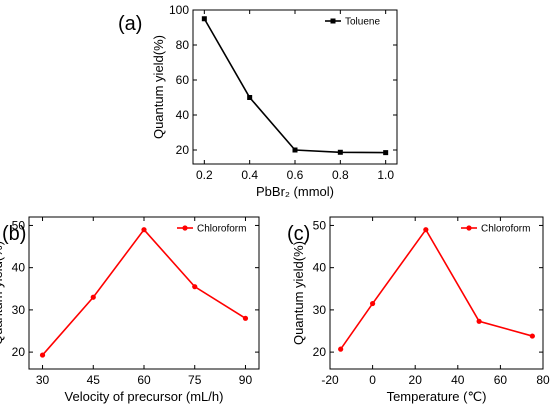 The image size is (550, 412). I want to click on x-tick-label: 90, so click(246, 380).